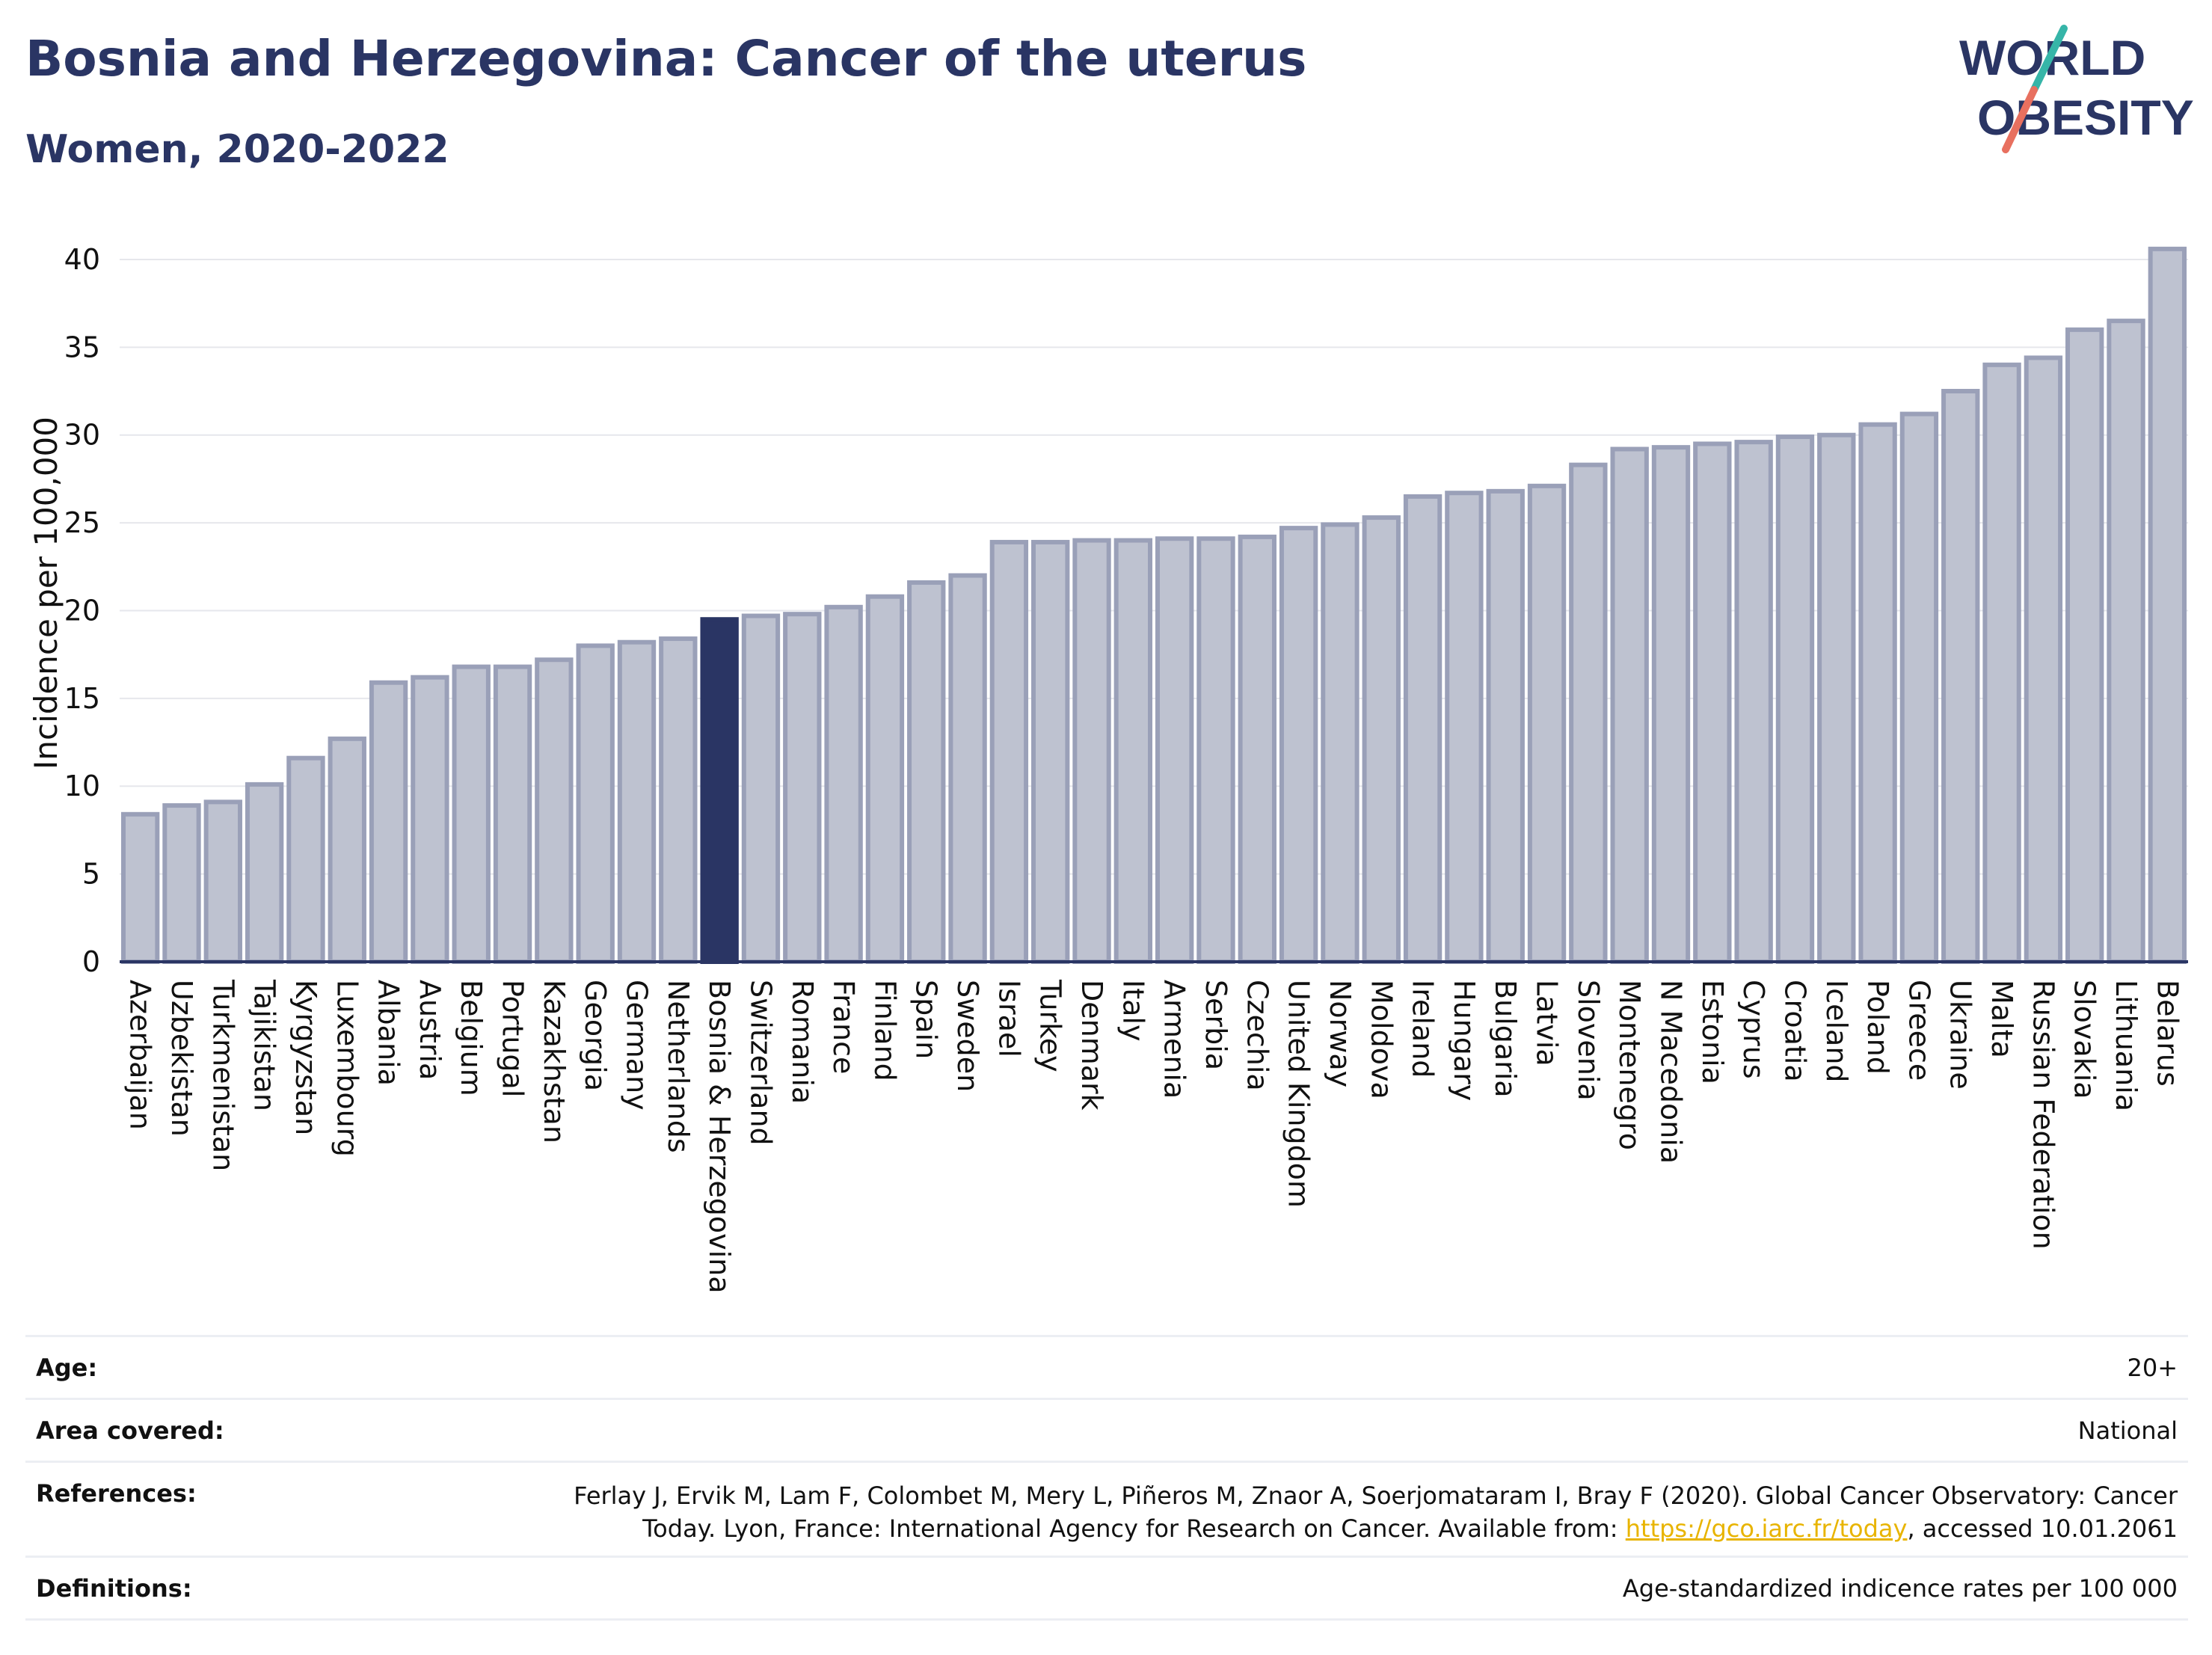 This screenshot has height=1655, width=2212. Describe the element at coordinates (2126, 642) in the screenshot. I see `bar-lithuania` at that location.